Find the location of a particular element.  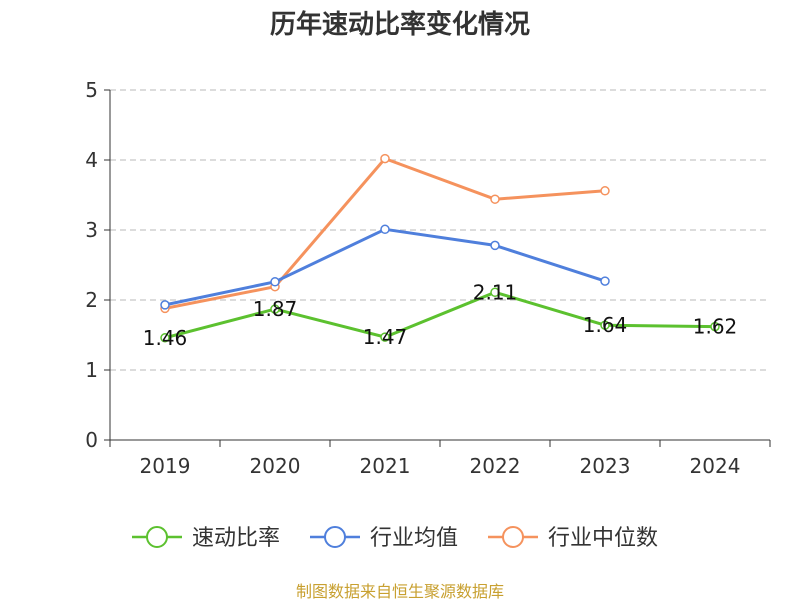

x-tick-label: 2019 is located at coordinates (165, 466).